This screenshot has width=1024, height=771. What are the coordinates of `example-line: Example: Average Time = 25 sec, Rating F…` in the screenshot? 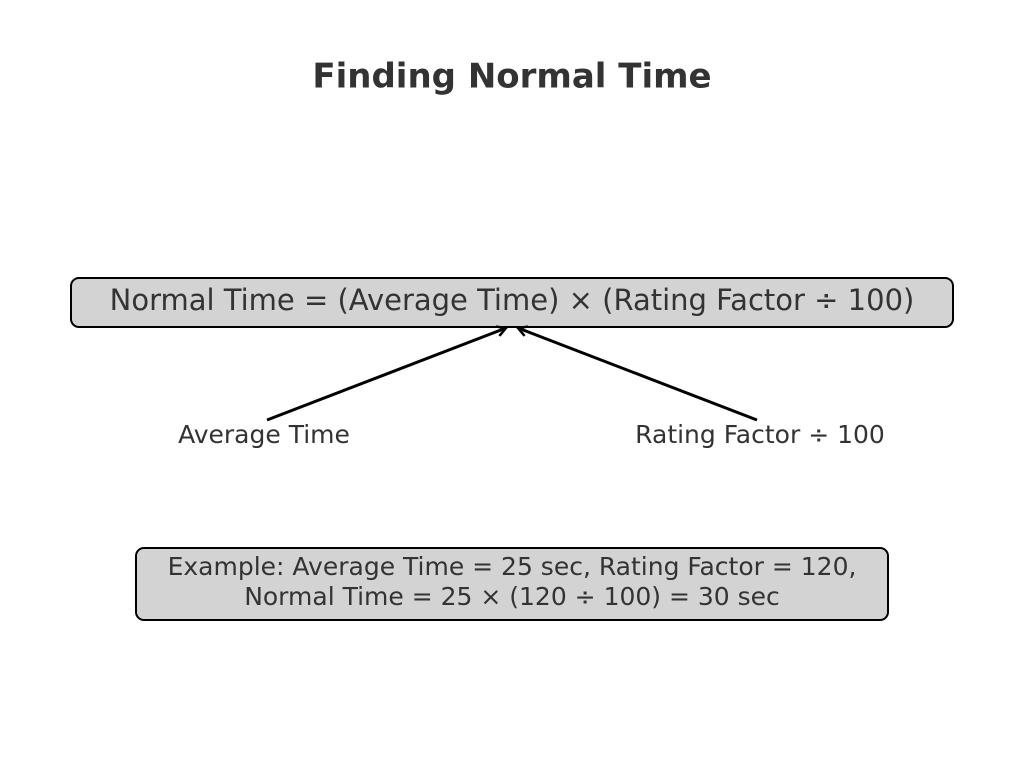 It's located at (512, 566).